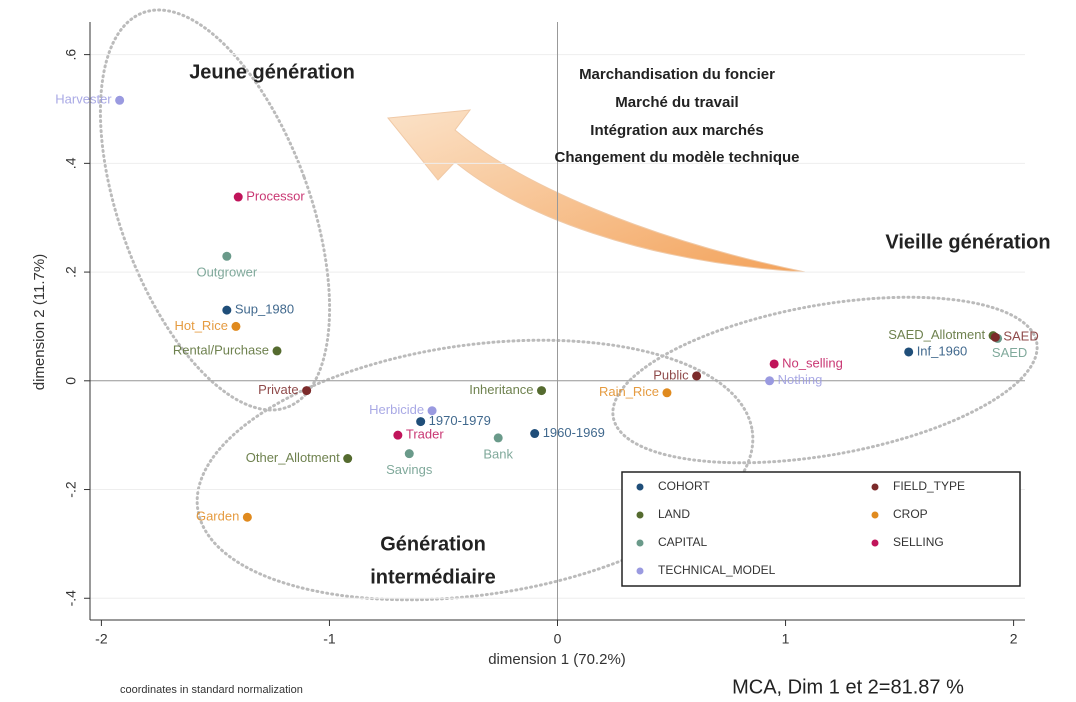 The width and height of the screenshot is (1076, 702). Describe the element at coordinates (942, 350) in the screenshot. I see `point-label: Inf_1960` at that location.